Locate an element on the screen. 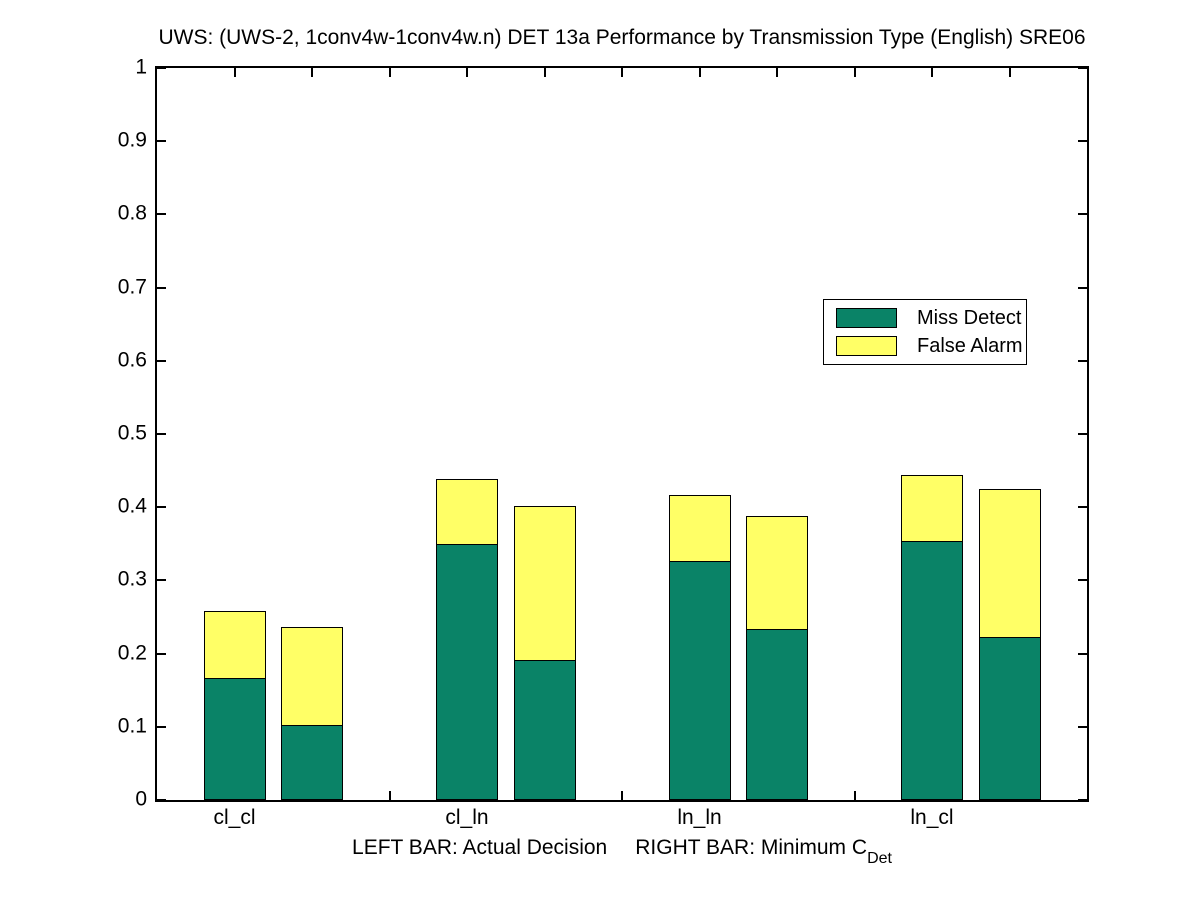 This screenshot has width=1201, height=900. y-axis-tick-label: 0 is located at coordinates (141, 799).